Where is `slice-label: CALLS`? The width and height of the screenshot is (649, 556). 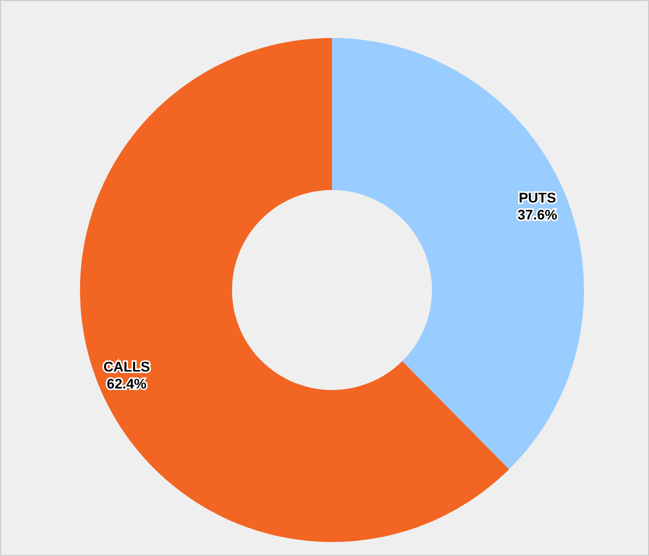
slice-label: CALLS is located at coordinates (126, 366).